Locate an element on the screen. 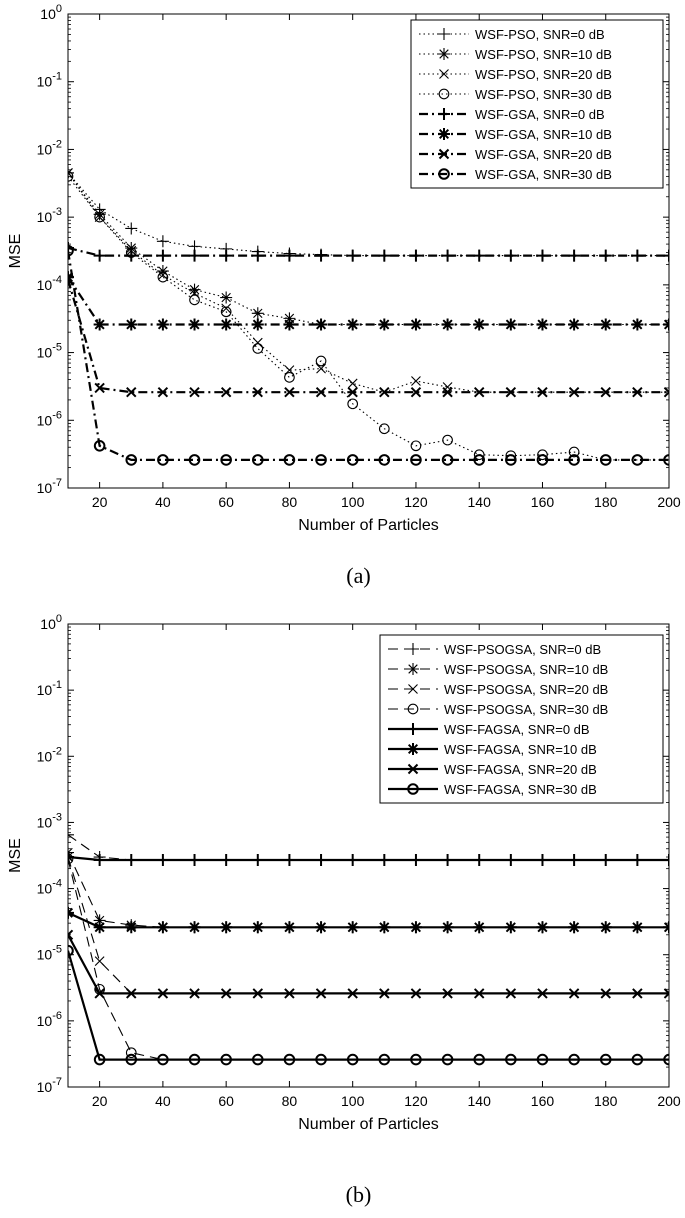  chart-b-legend-label: WSF-FAGSA, SNR=0 dB is located at coordinates (517, 729).